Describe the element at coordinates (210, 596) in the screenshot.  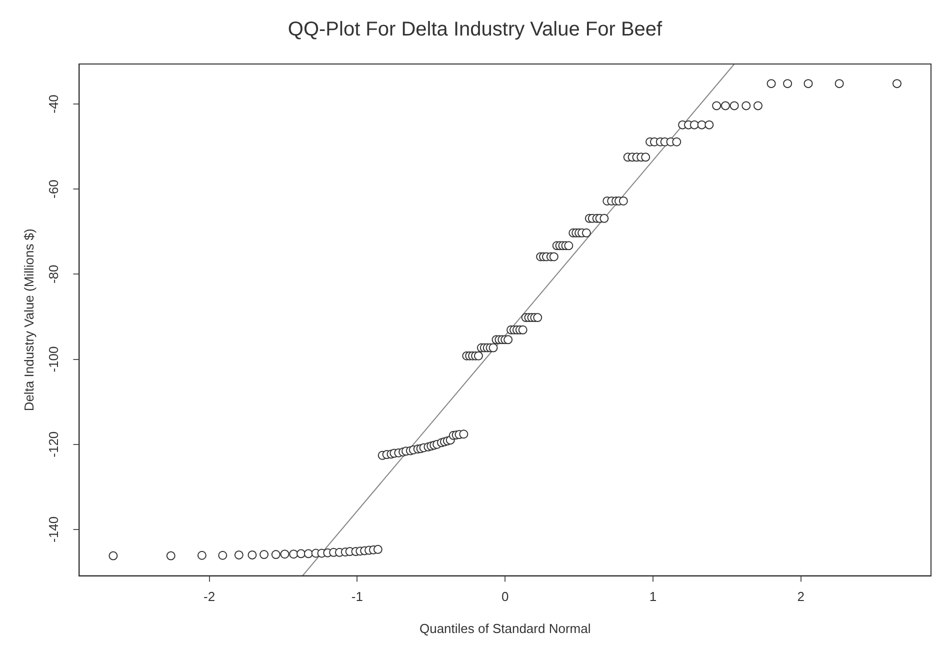
I see `x-tick-label: -2` at that location.